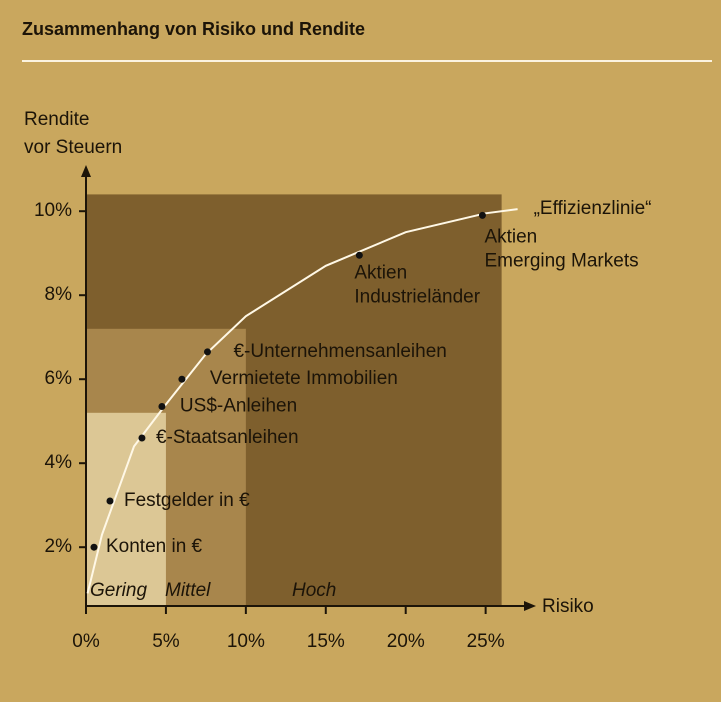  I want to click on x-tick-label: 5%, so click(166, 641).